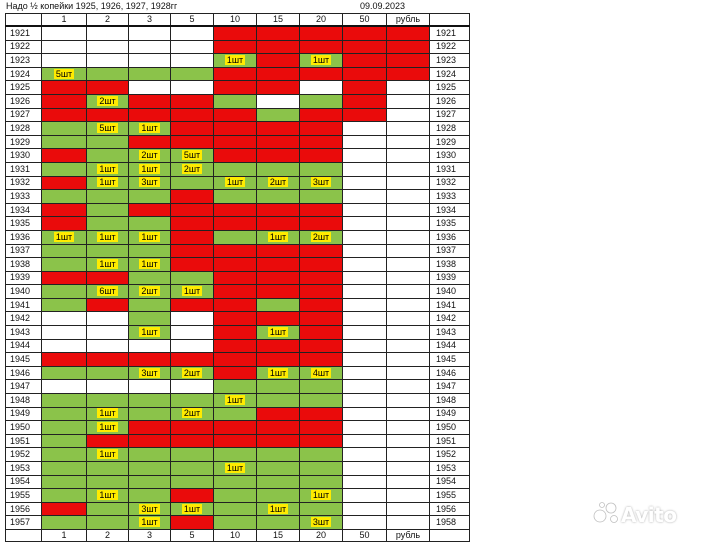 This screenshot has height=542, width=701. Describe the element at coordinates (278, 20) in the screenshot. I see `column-header: 15` at that location.